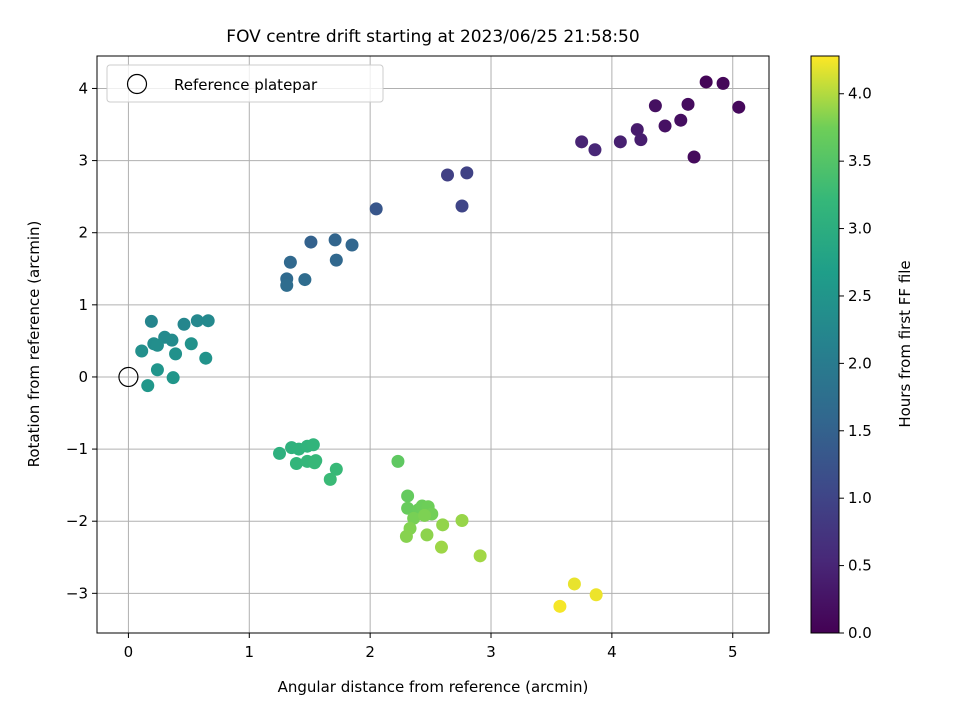 This screenshot has width=960, height=724. What do you see at coordinates (860, 363) in the screenshot?
I see `colorbar-tick-label: 2.0` at bounding box center [860, 363].